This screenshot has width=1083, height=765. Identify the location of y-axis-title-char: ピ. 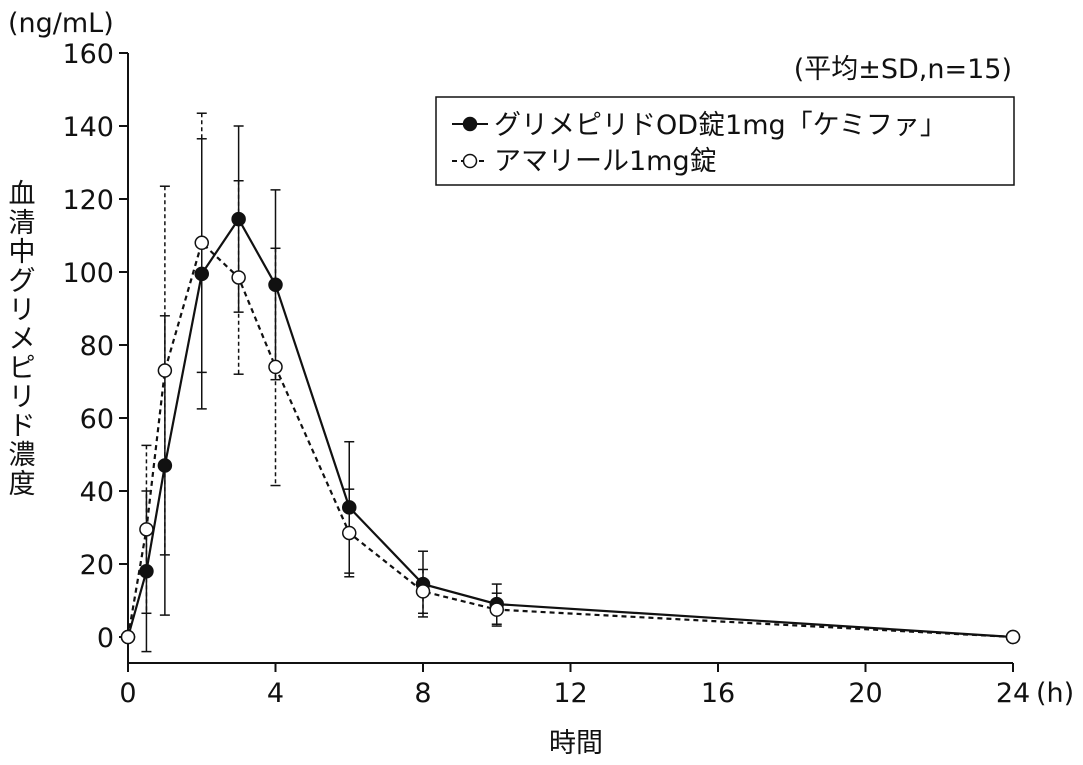
(22, 368).